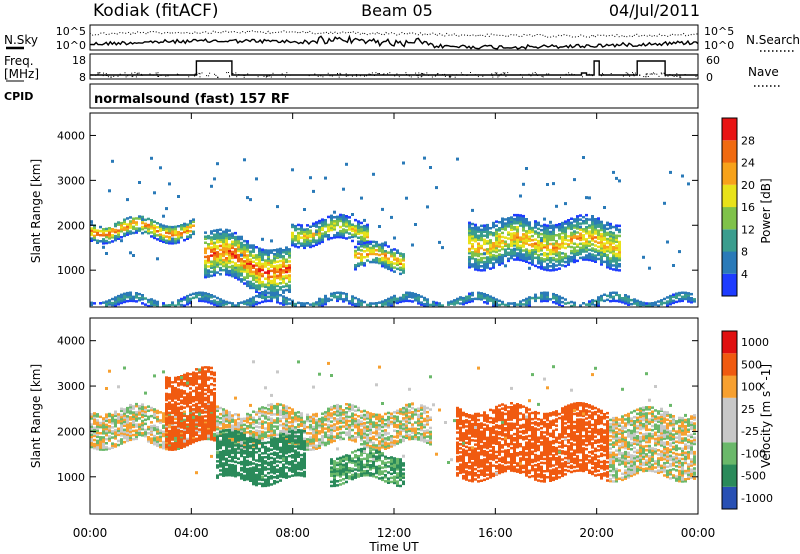 Image resolution: width=800 pixels, height=554 pixels. What do you see at coordinates (71, 135) in the screenshot?
I see `y-tick-label: 4000` at bounding box center [71, 135].